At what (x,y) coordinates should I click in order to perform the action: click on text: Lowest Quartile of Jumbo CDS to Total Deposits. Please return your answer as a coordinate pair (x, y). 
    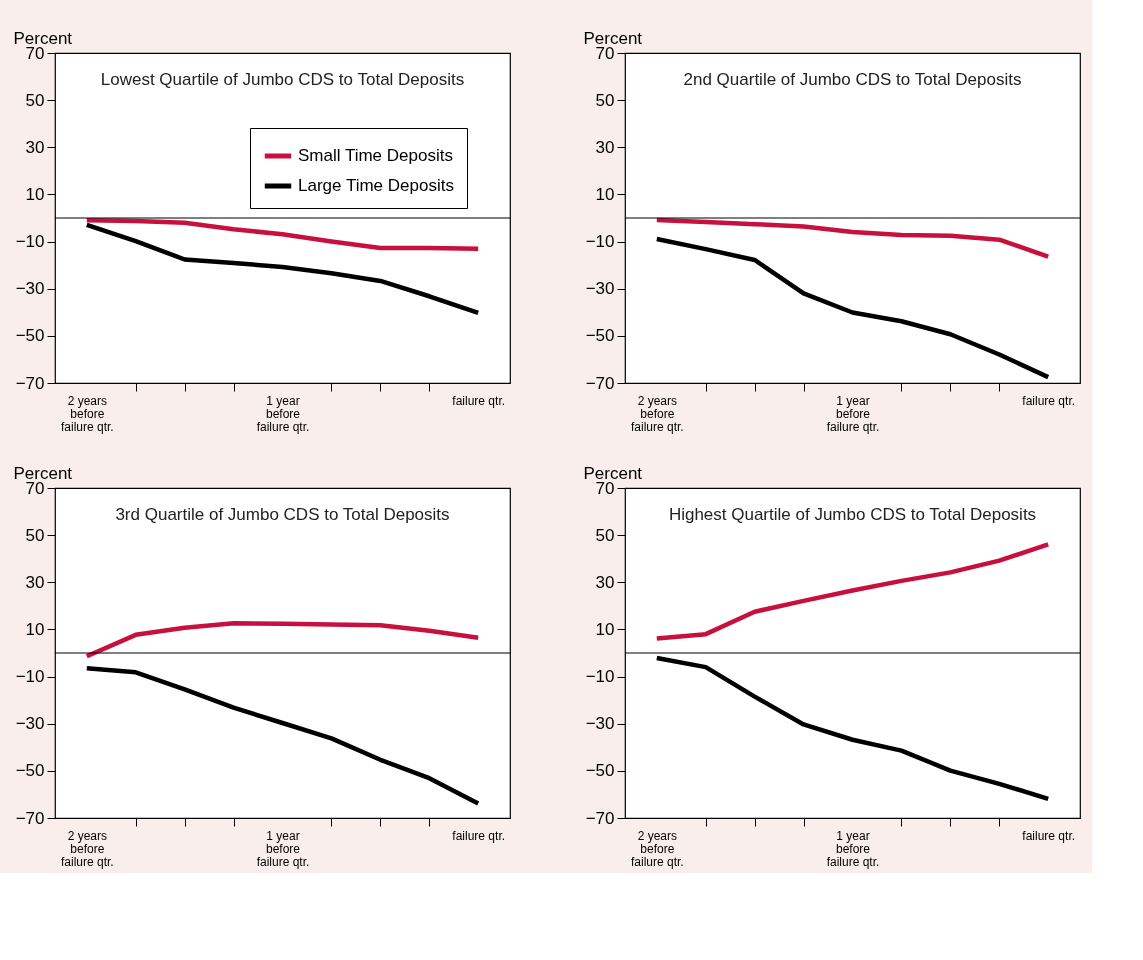
    Looking at the image, I should click on (282, 79).